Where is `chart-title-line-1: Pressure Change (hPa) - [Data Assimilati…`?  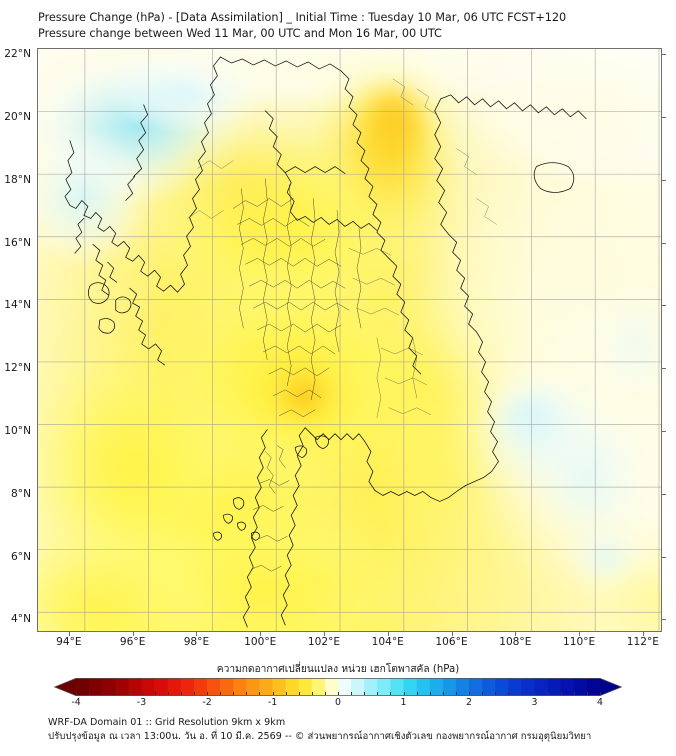 chart-title-line-1: Pressure Change (hPa) - [Data Assimilati… is located at coordinates (302, 17).